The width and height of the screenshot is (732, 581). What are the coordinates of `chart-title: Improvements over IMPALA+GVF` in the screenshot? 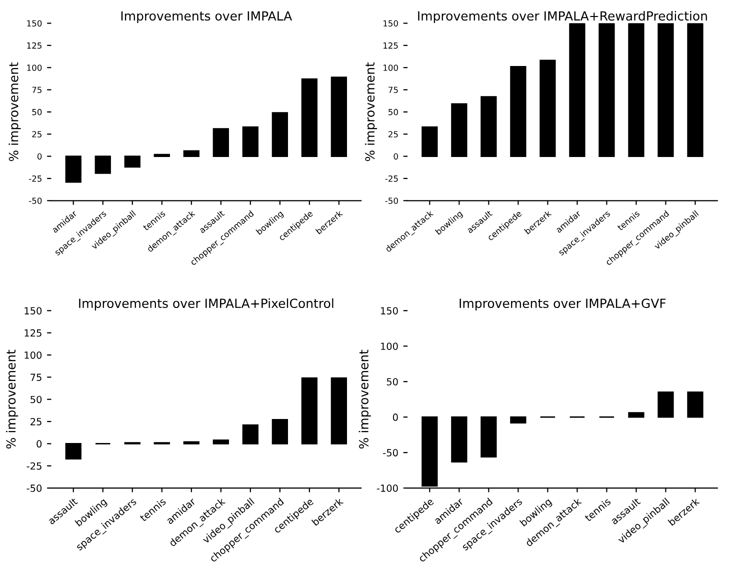 It's located at (563, 304).